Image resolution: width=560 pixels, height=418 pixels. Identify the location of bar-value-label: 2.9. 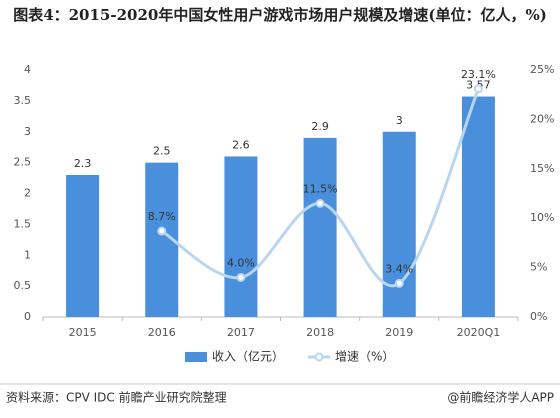
(320, 126).